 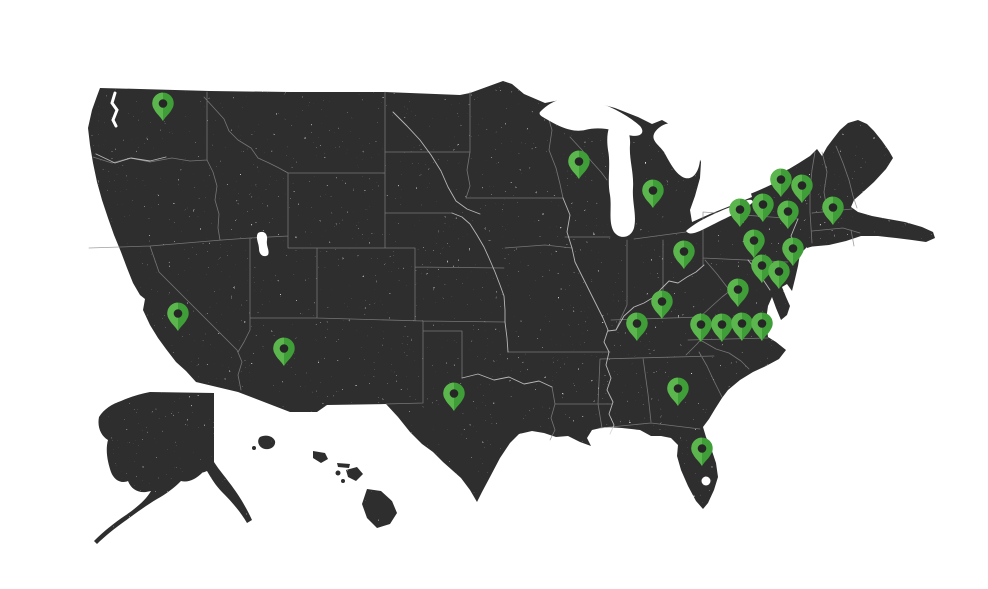 I want to click on lake-huron, so click(x=677, y=150).